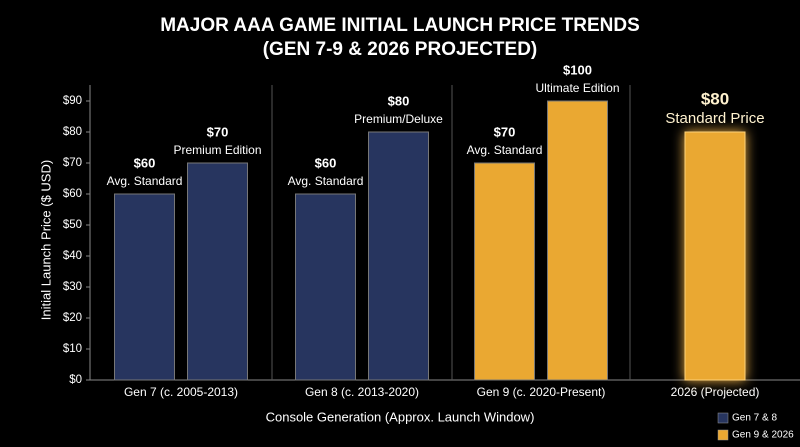  What do you see at coordinates (763, 435) in the screenshot?
I see `legend-label: Gen 9 & 2026` at bounding box center [763, 435].